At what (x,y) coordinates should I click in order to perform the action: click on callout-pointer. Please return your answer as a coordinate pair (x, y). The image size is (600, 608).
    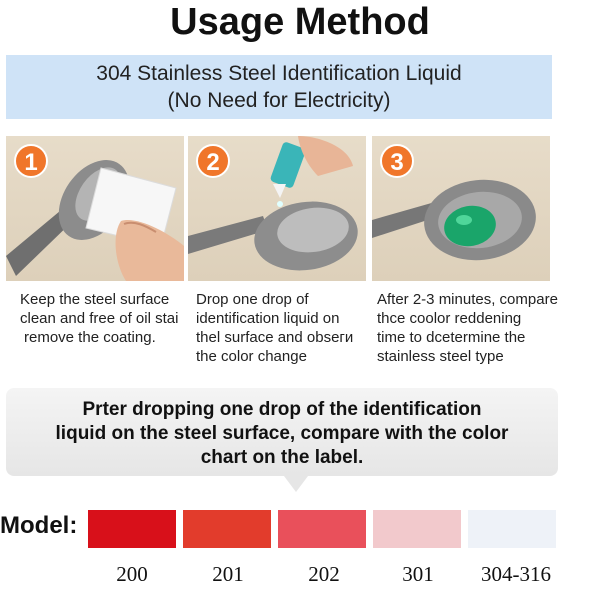
    Looking at the image, I should click on (296, 484).